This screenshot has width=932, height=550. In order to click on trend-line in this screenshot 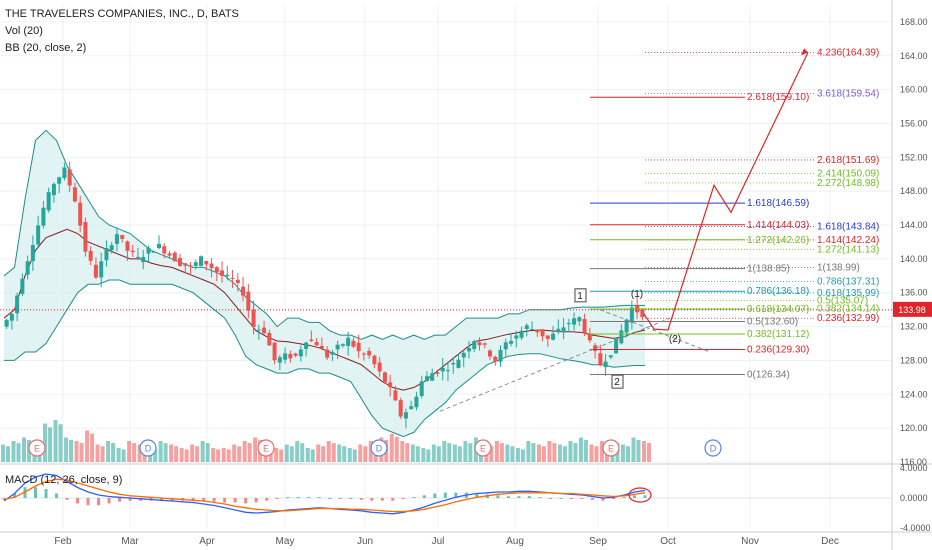, I will do `click(555, 364)`.